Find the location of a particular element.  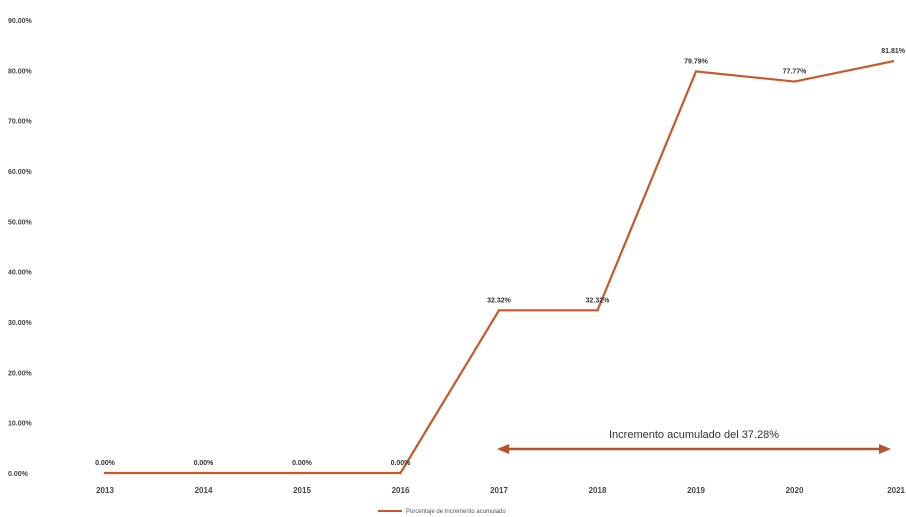

annotation-text: Incremento acumulado del 37.28% is located at coordinates (694, 435).